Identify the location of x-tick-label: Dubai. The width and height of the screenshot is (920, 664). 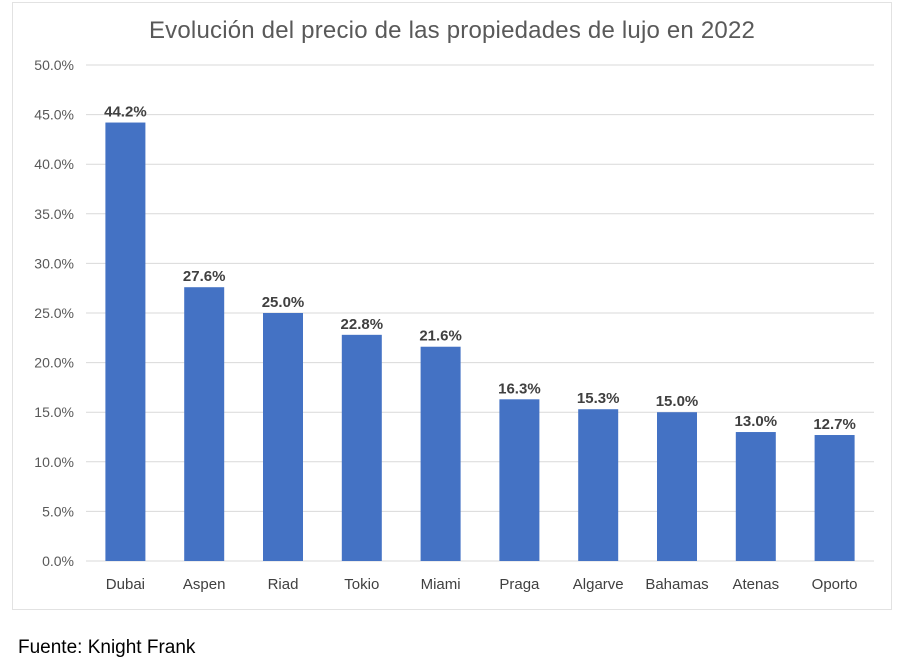
(125, 584).